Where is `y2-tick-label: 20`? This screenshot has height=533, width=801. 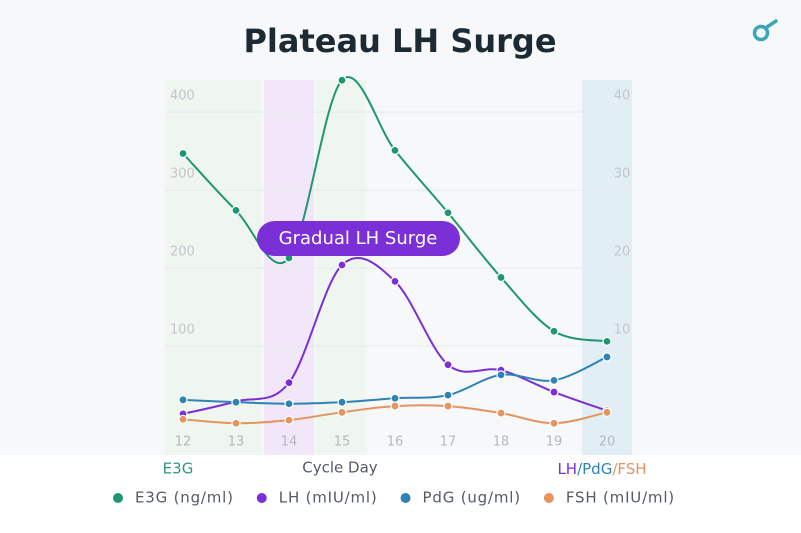 y2-tick-label: 20 is located at coordinates (622, 252).